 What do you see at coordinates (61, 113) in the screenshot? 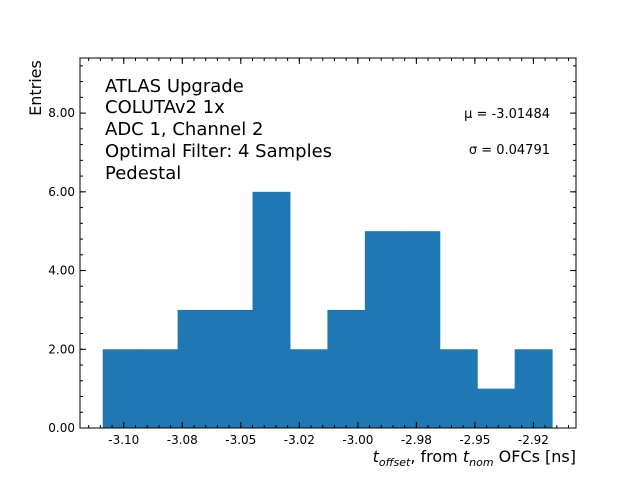
I see `y-tick-label: 8.00` at bounding box center [61, 113].